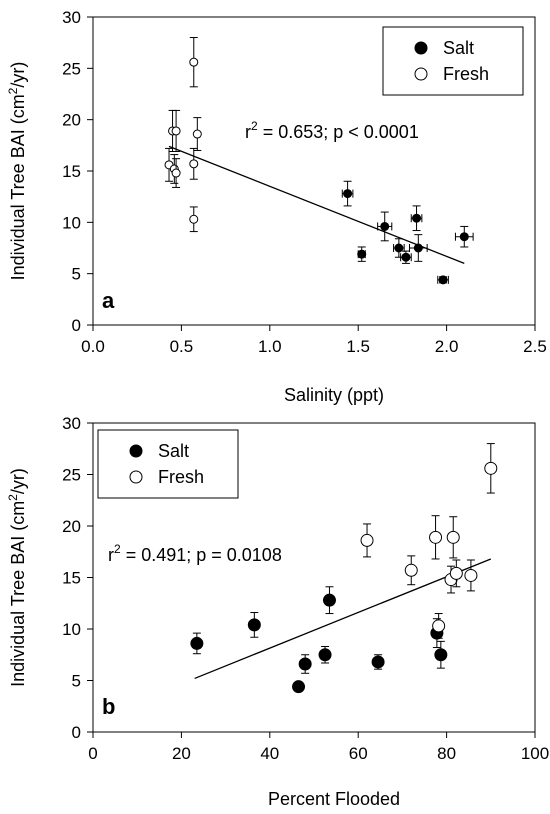 The width and height of the screenshot is (550, 814). I want to click on y-tick-label: 30, so click(71, 423).